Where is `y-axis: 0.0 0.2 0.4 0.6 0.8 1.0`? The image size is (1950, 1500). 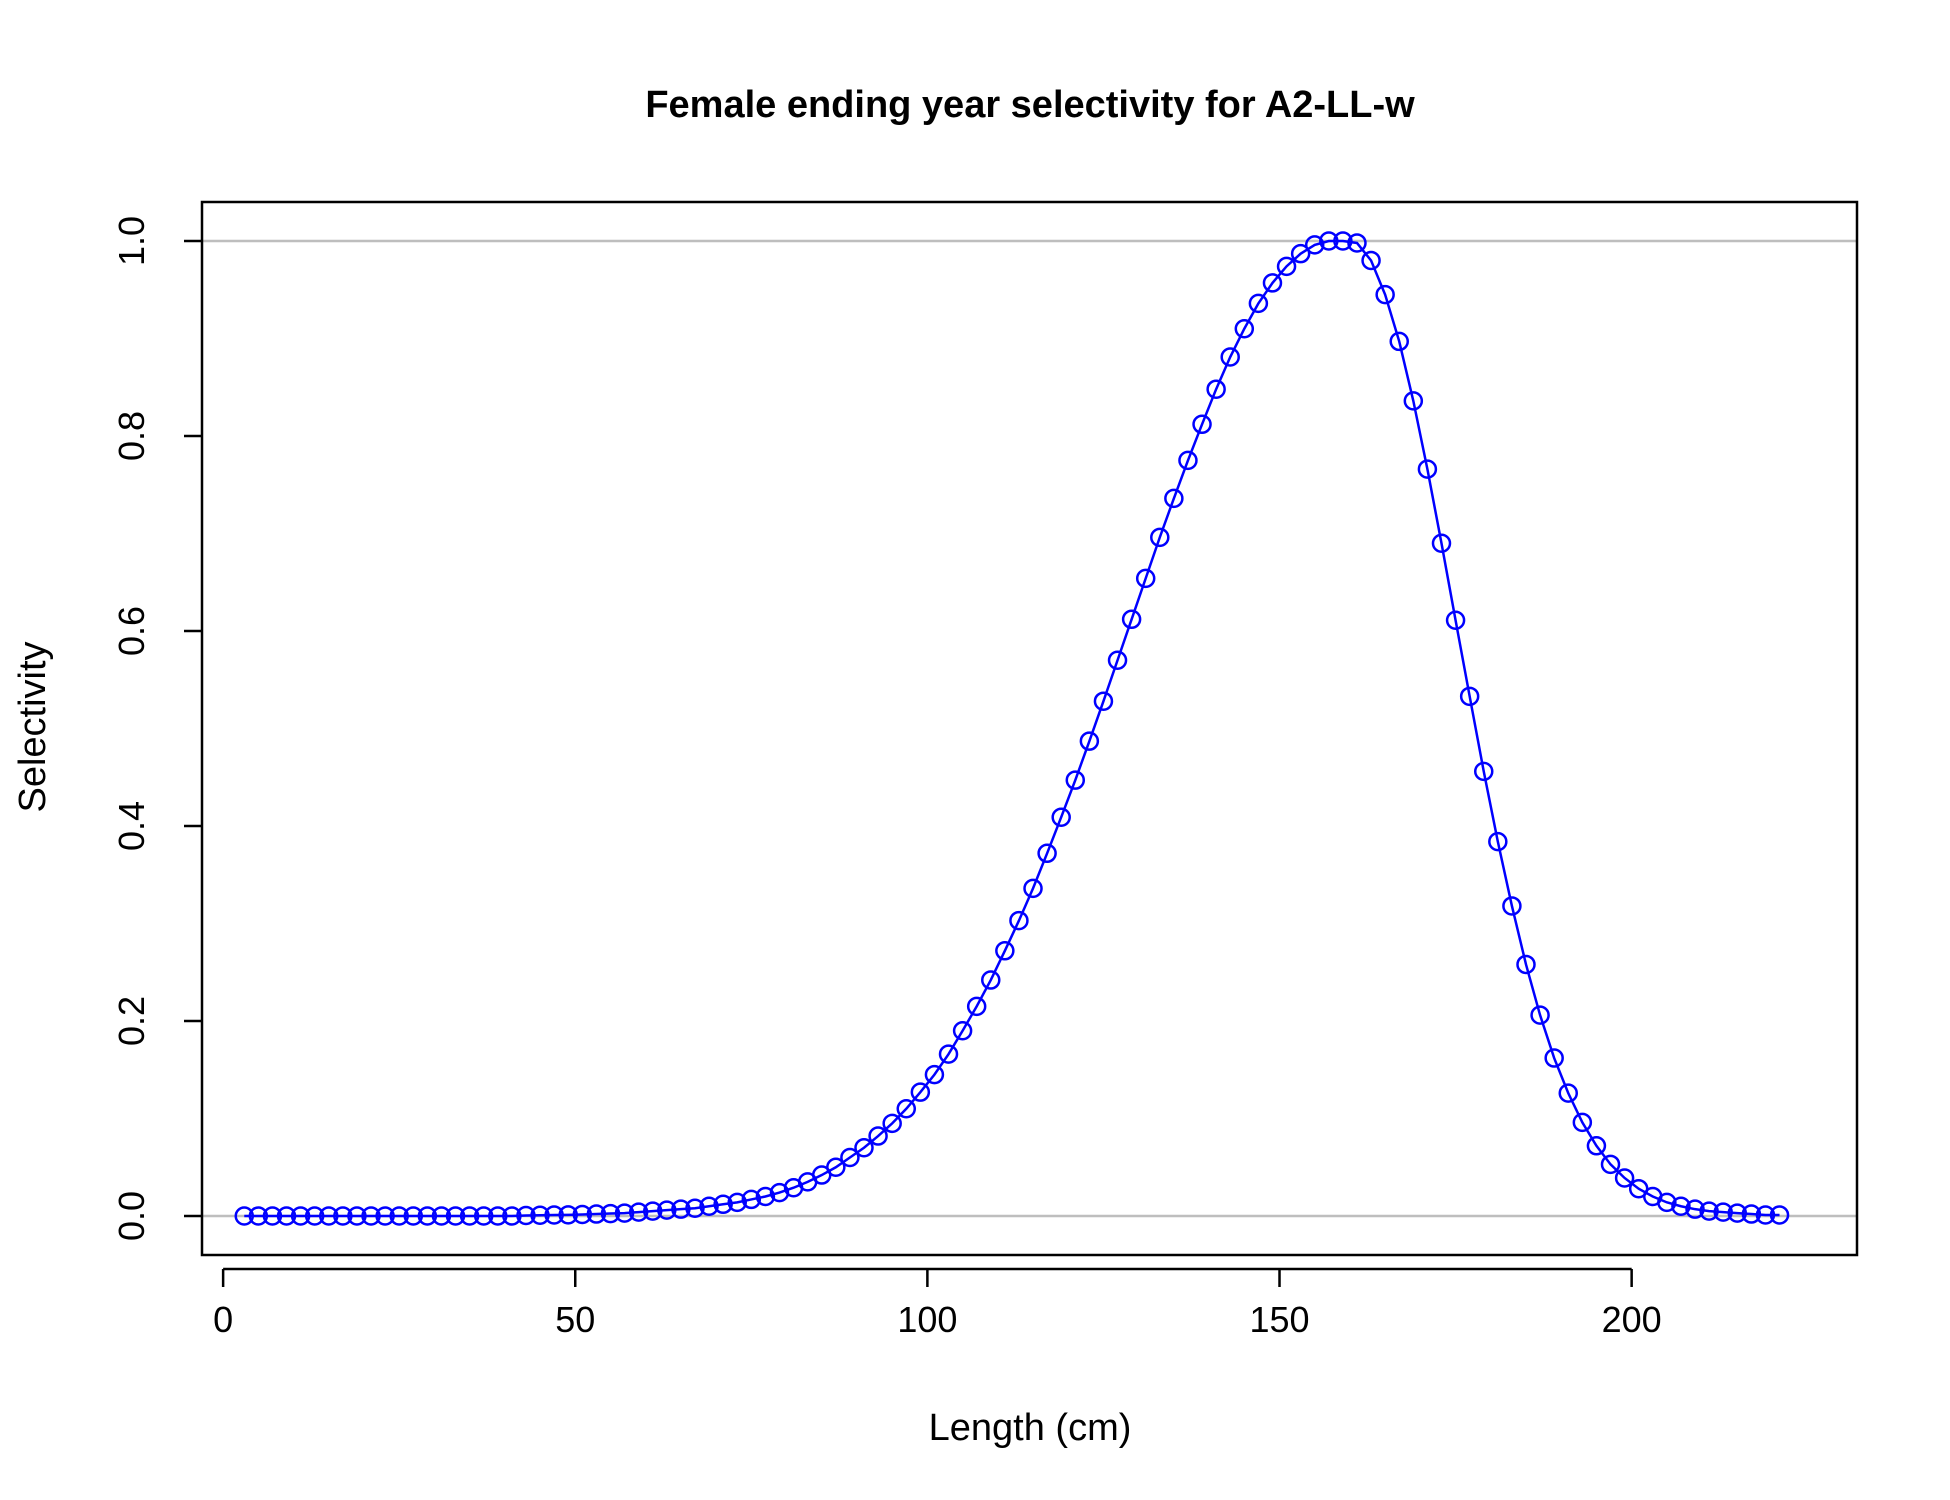 y-axis: 0.0 0.2 0.4 0.6 0.8 1.0 is located at coordinates (156, 728).